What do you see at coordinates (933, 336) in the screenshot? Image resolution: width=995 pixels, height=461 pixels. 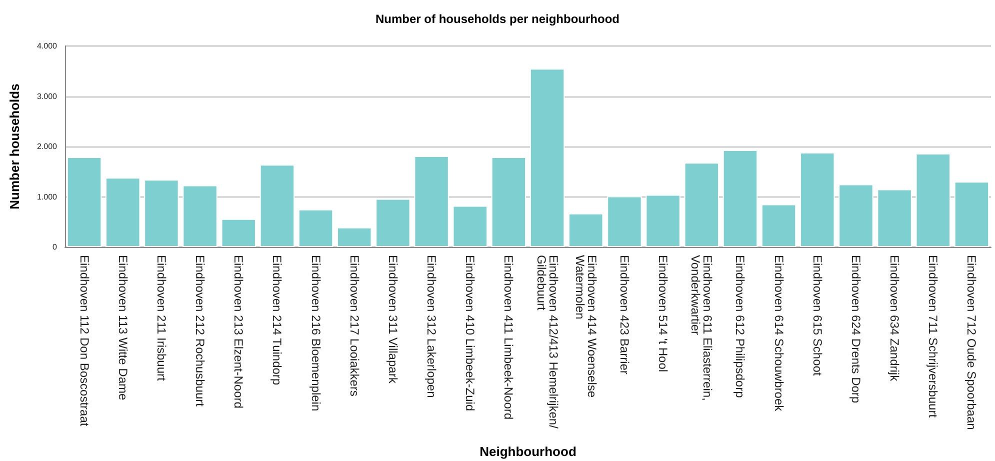 I see `x-tick-label: Eindhoven 711 Schrijversbuurt` at bounding box center [933, 336].